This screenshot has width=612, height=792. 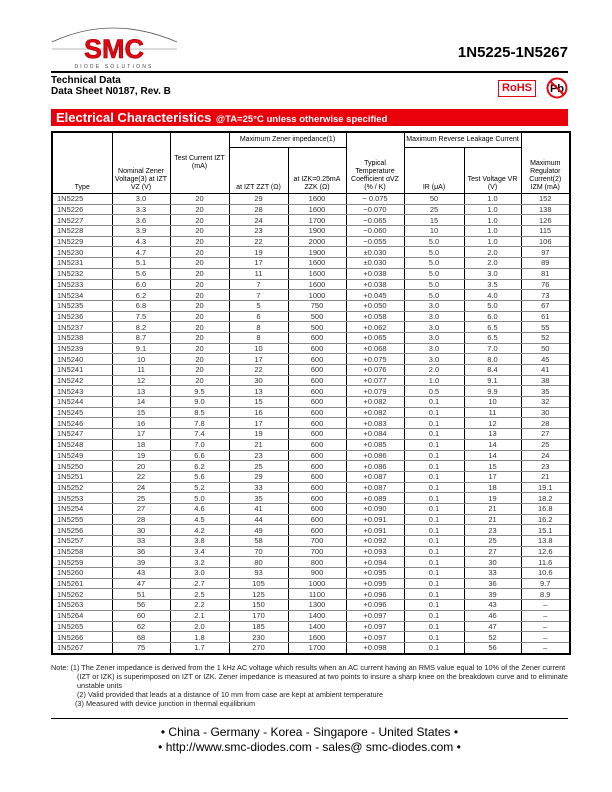 What do you see at coordinates (545, 306) in the screenshot?
I see `cell-izm: 67` at bounding box center [545, 306].